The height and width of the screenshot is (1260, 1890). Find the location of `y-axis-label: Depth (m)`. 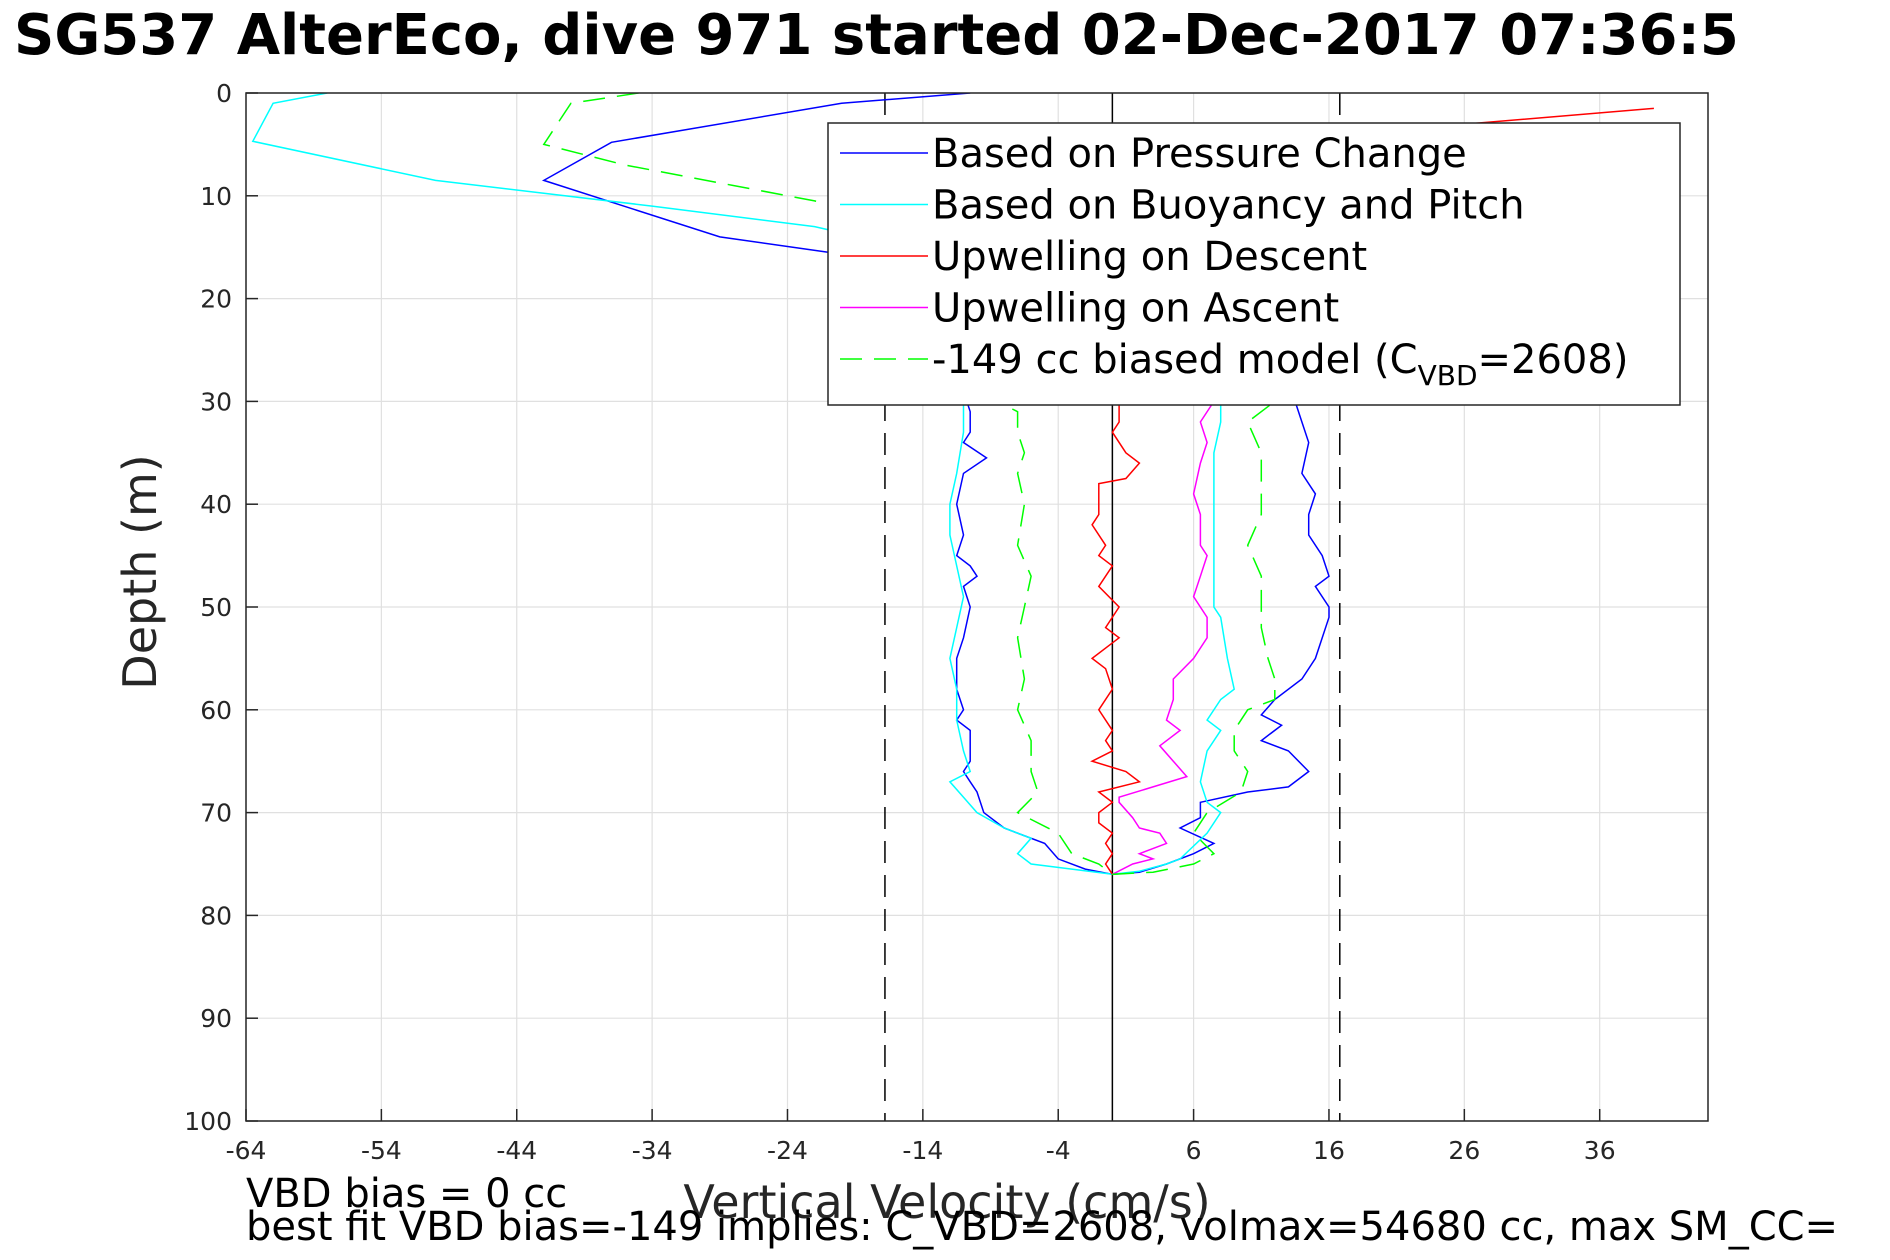

y-axis-label: Depth (m) is located at coordinates (140, 571).